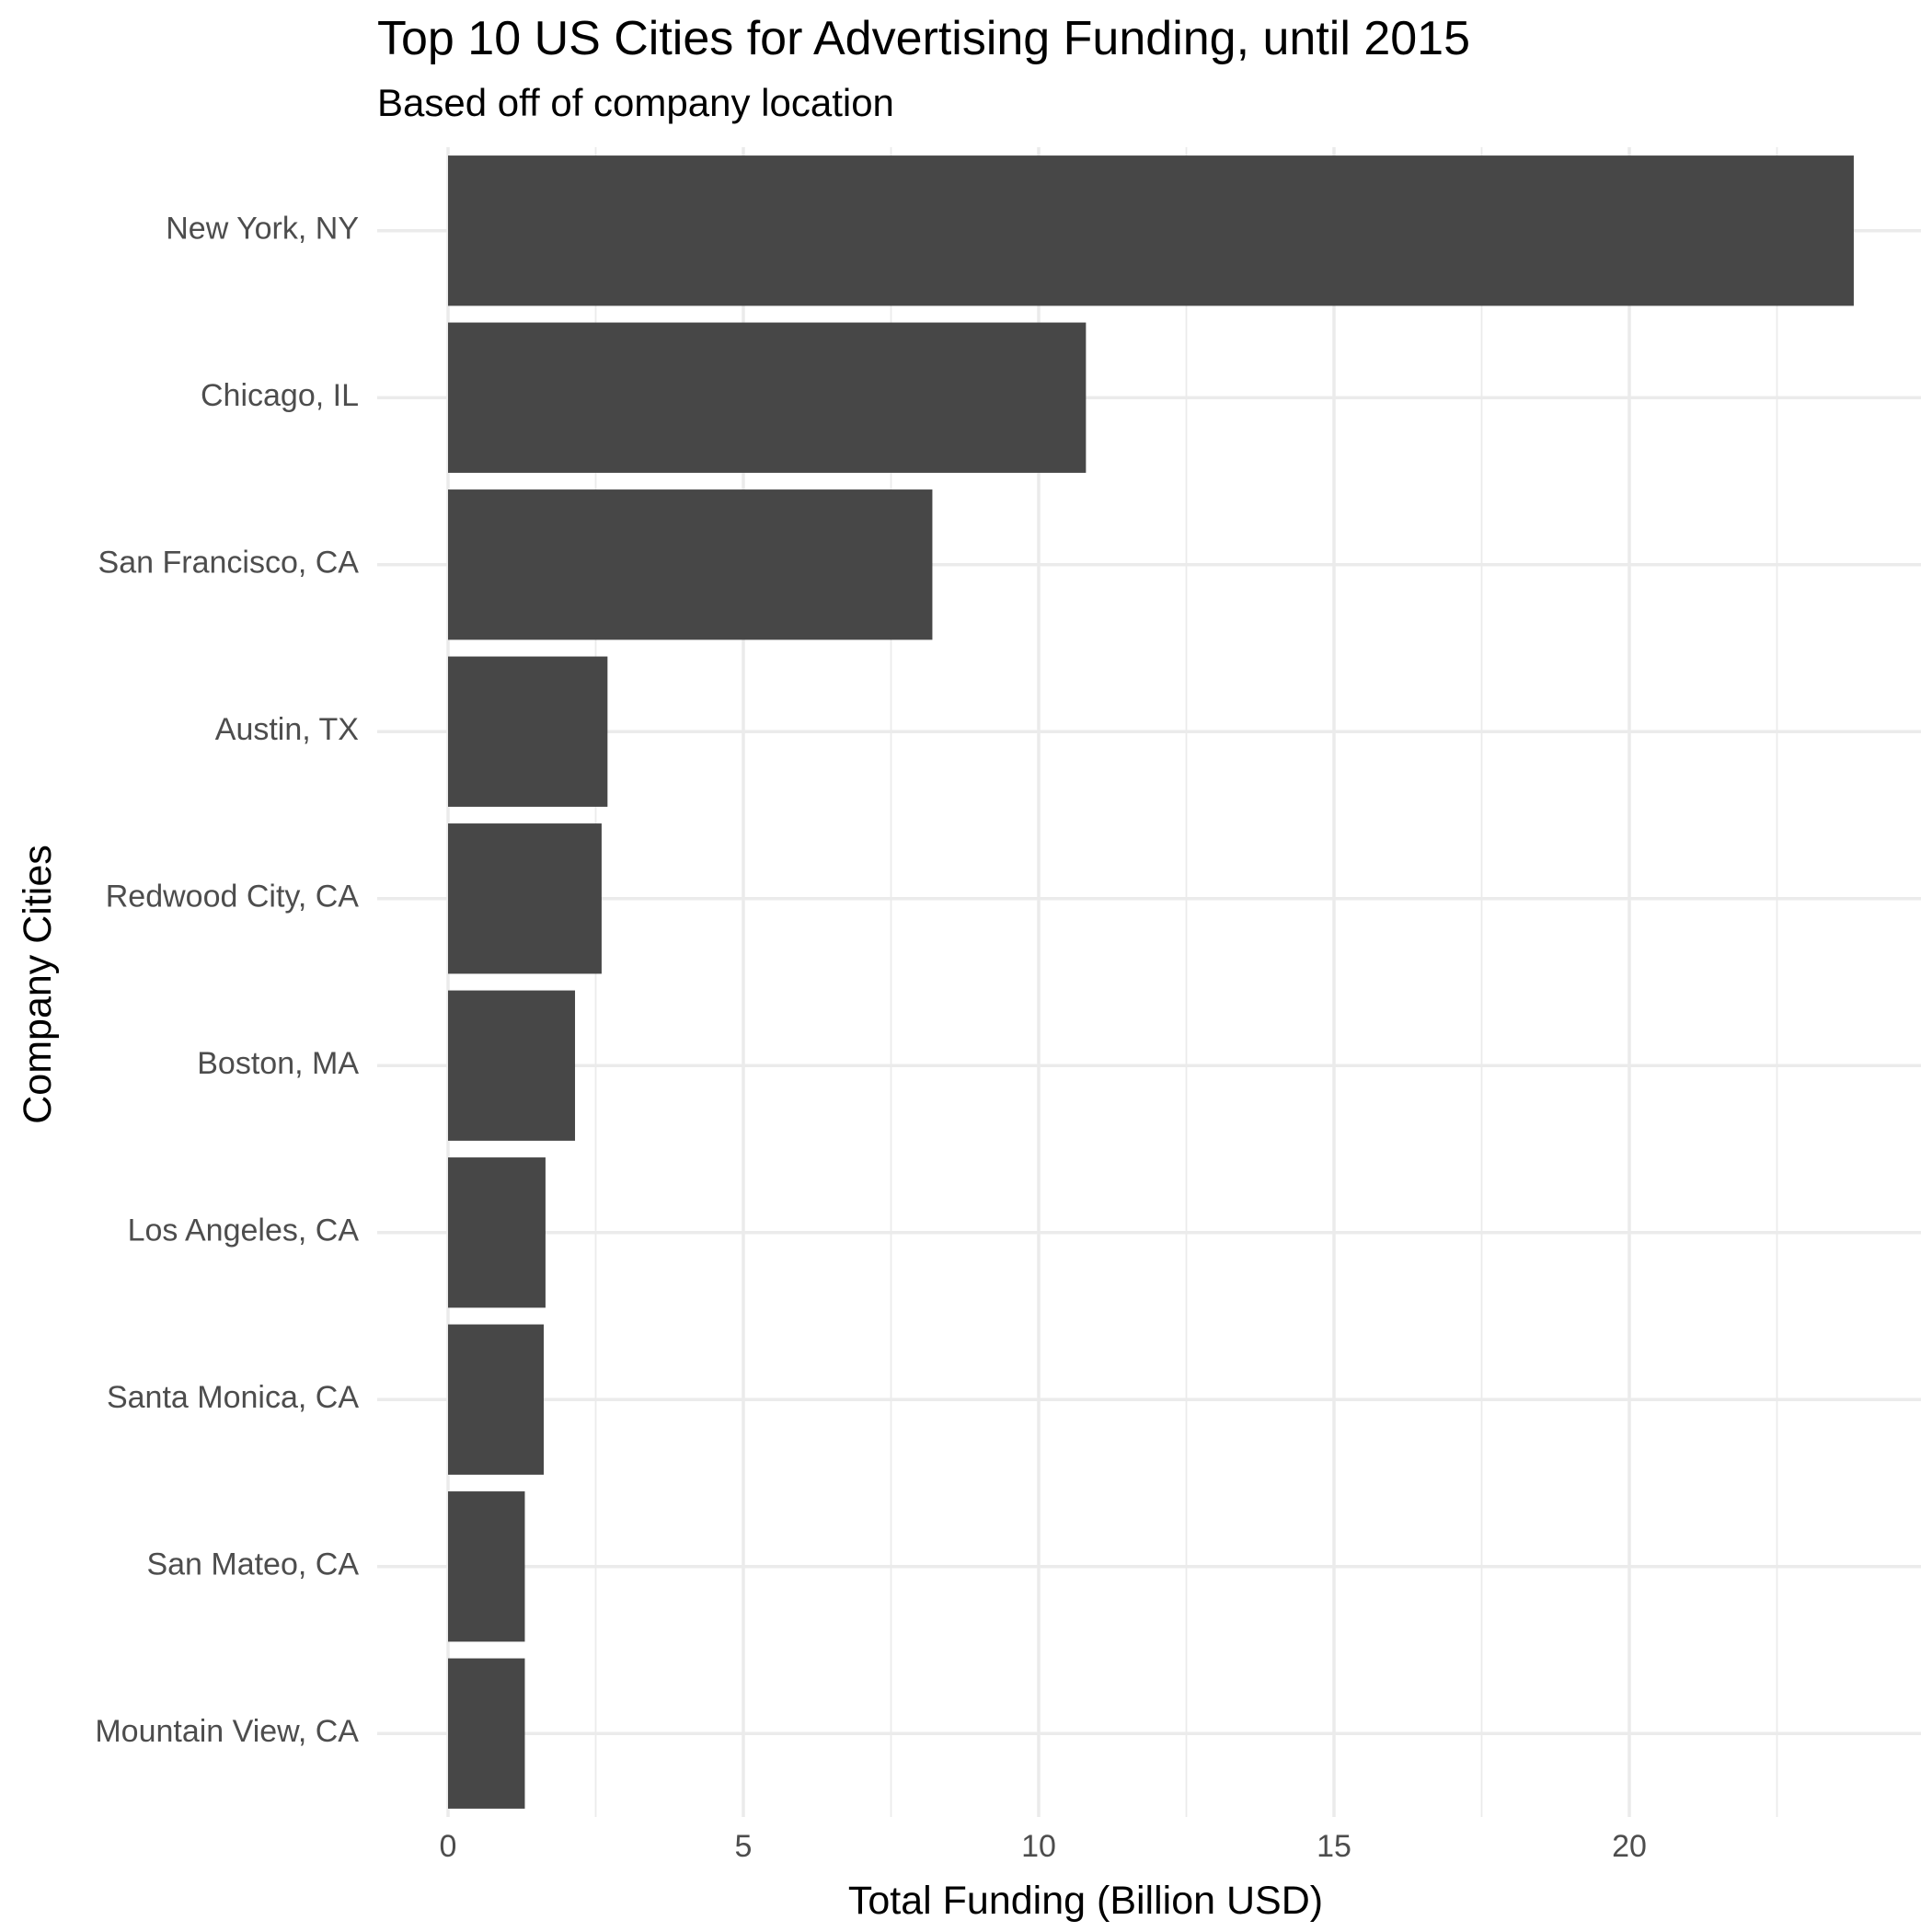 This screenshot has height=1932, width=1932. What do you see at coordinates (233, 897) in the screenshot?
I see `y-tick-label: Redwood City, CA` at bounding box center [233, 897].